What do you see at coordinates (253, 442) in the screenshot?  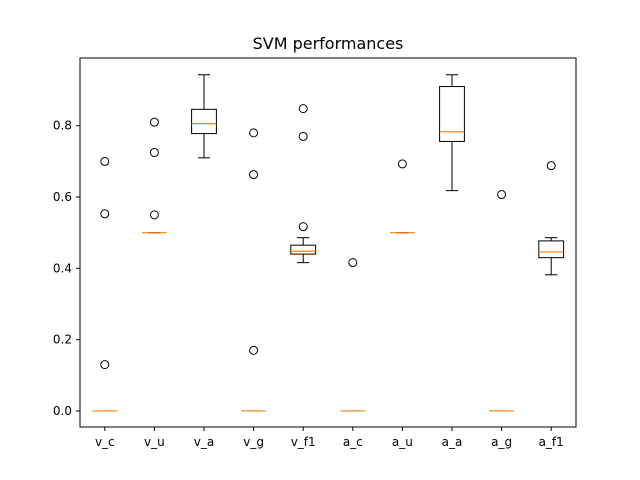 I see `x-tick-label: v_g` at bounding box center [253, 442].